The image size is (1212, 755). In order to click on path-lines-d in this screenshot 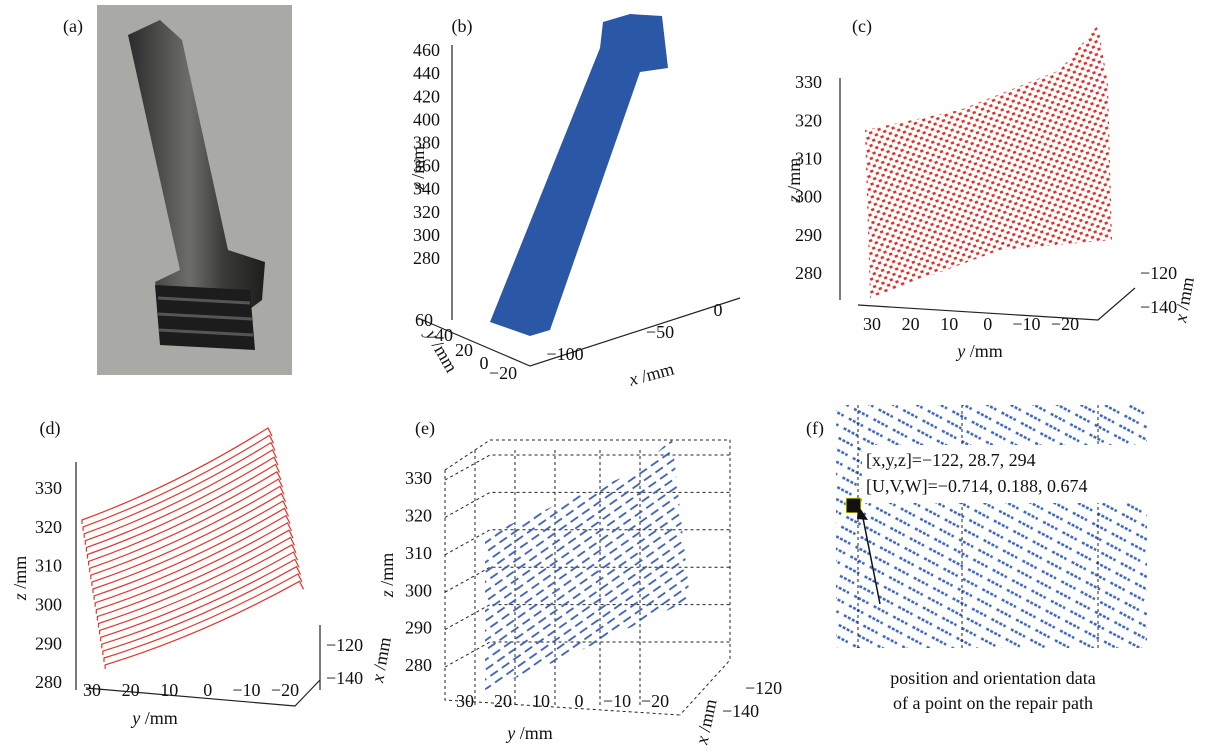, I will do `click(193, 548)`.